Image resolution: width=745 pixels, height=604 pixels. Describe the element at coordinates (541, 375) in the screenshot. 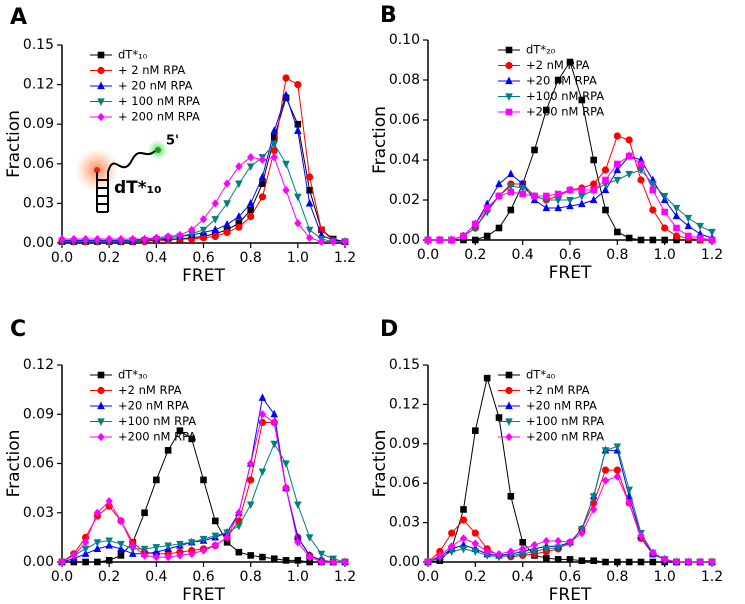

I see `legend-label: dT*₄₀` at that location.